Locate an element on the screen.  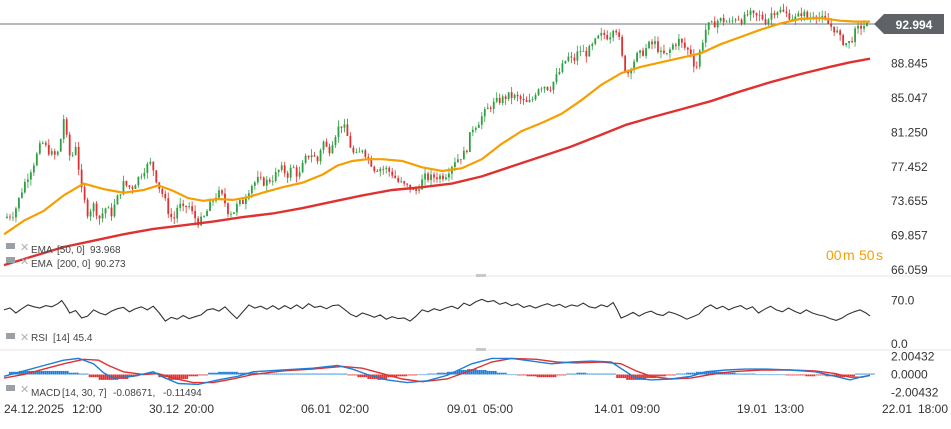
price-tick-label: 88.845 is located at coordinates (909, 64).